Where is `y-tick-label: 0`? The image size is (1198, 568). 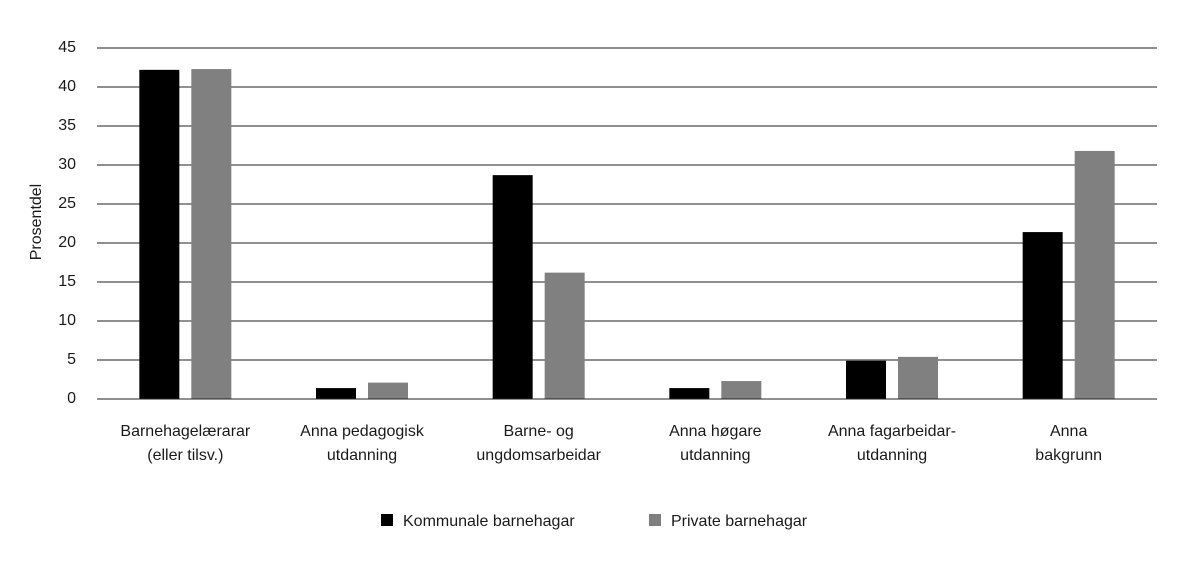
y-tick-label: 0 is located at coordinates (71, 398).